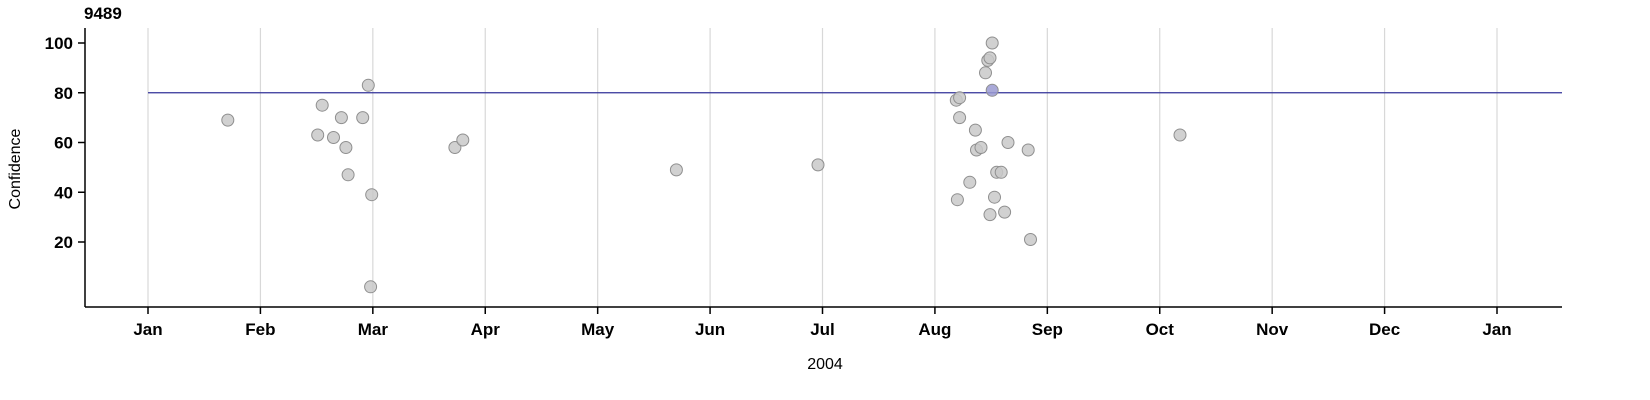 The width and height of the screenshot is (1650, 400). Describe the element at coordinates (63, 192) in the screenshot. I see `y-tick-label-40: 40` at that location.